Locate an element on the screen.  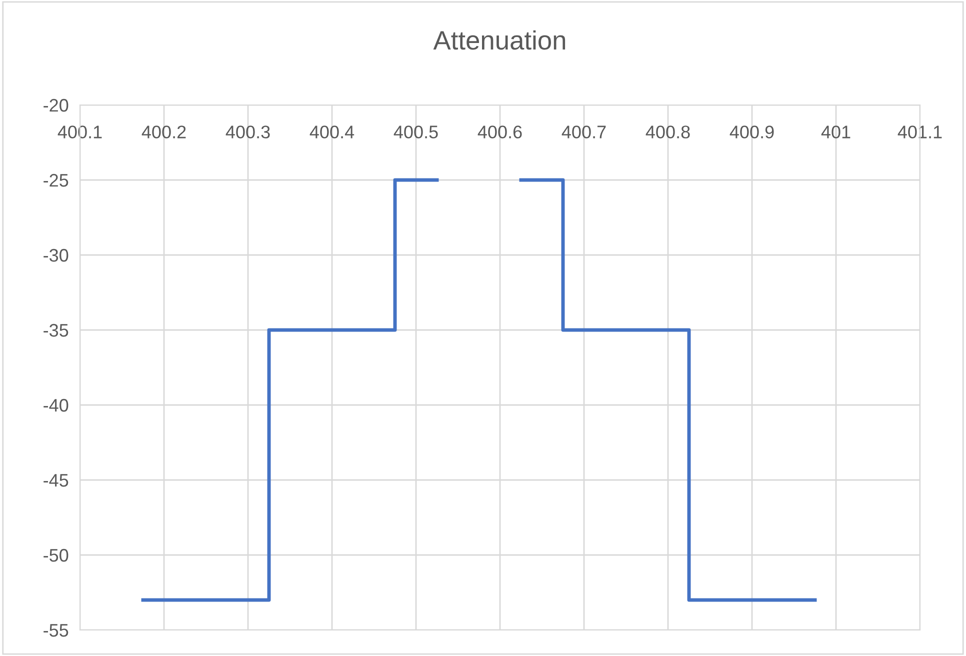
y-tick-label: -20 is located at coordinates (56, 105).